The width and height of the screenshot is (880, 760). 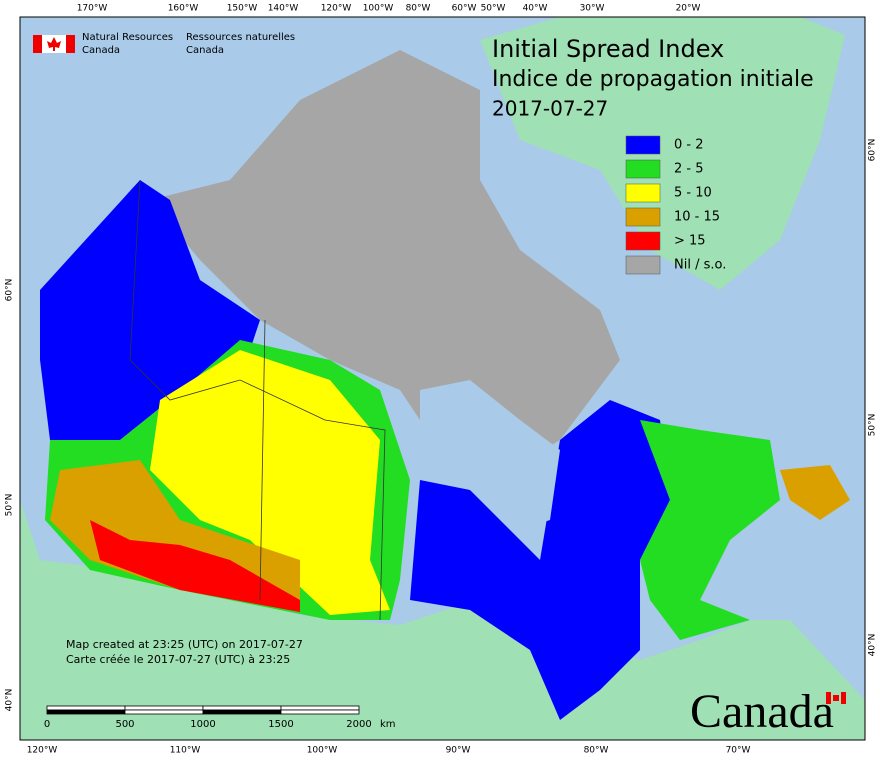 I want to click on hudson-bay, so click(x=490, y=455).